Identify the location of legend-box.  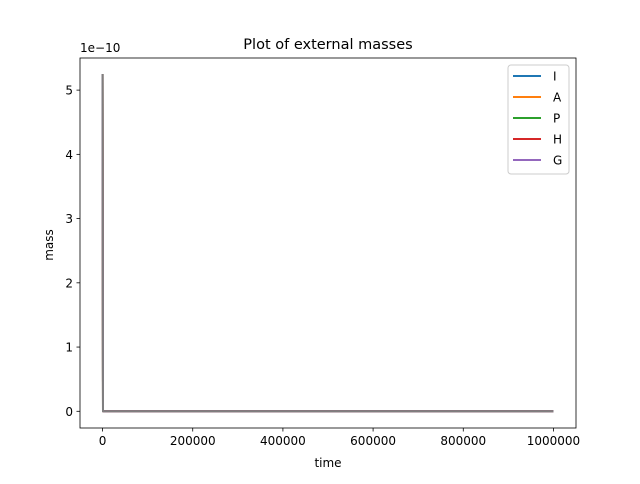
(538, 119).